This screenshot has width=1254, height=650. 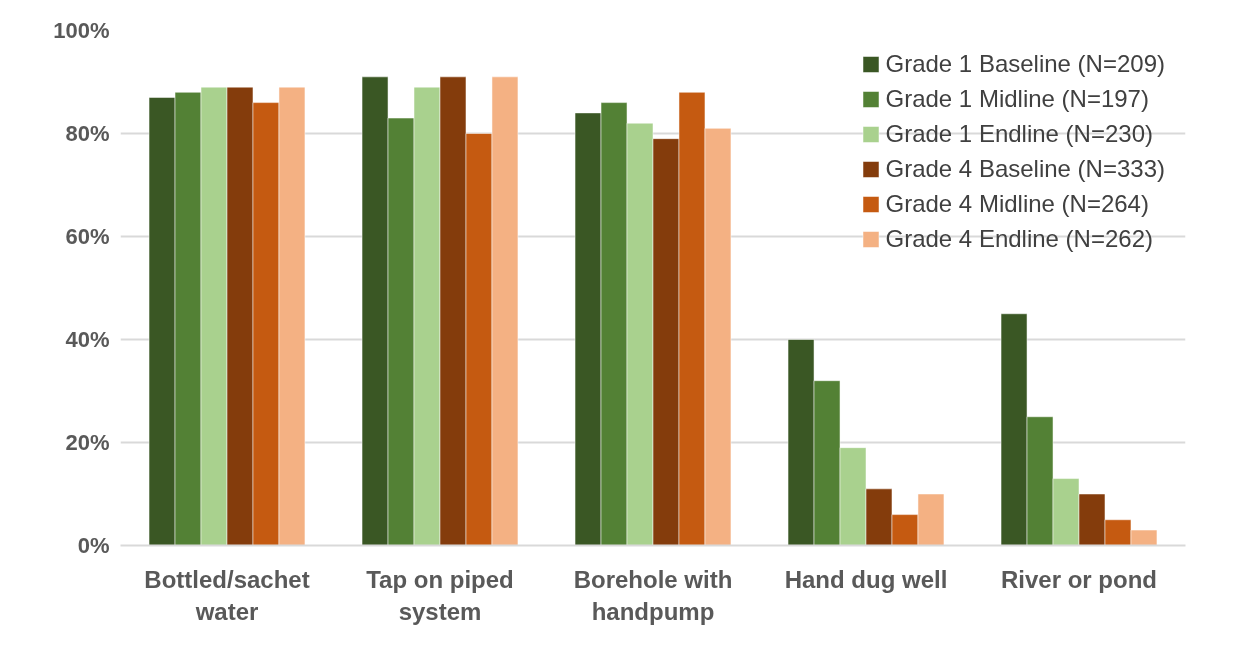 What do you see at coordinates (1017, 204) in the screenshot?
I see `legend-label: Grade 4 Midline (N=264)` at bounding box center [1017, 204].